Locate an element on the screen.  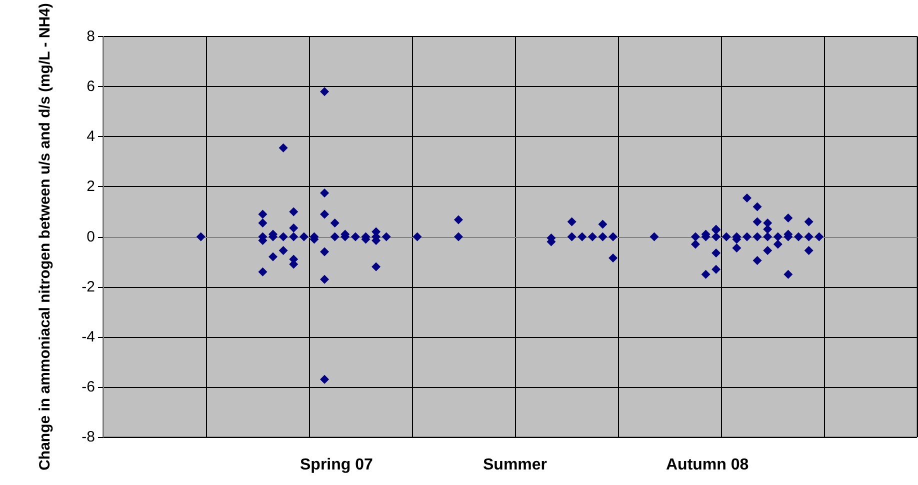
y-tick-label: -6 is located at coordinates (88, 387).